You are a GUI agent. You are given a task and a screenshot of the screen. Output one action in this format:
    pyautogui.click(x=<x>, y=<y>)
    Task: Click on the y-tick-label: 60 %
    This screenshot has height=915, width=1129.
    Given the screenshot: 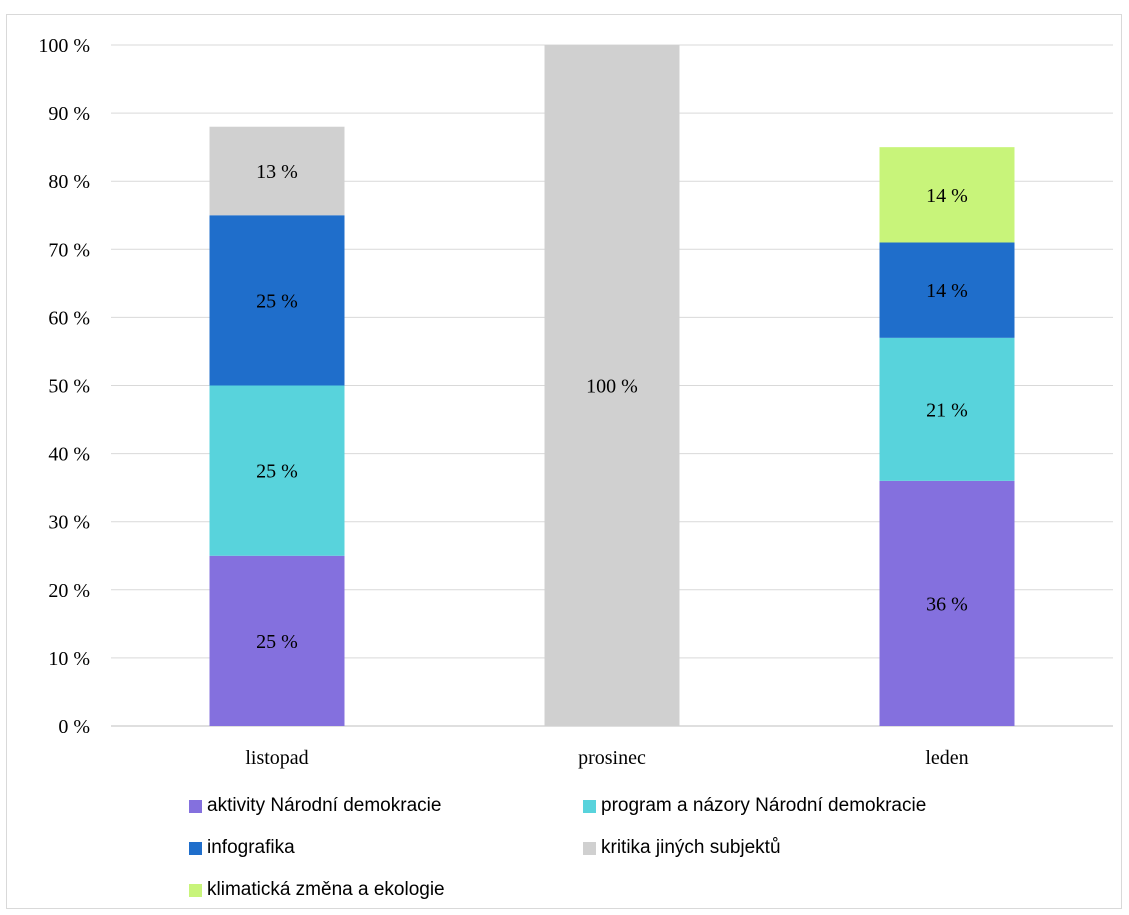 What is the action you would take?
    pyautogui.click(x=69, y=318)
    